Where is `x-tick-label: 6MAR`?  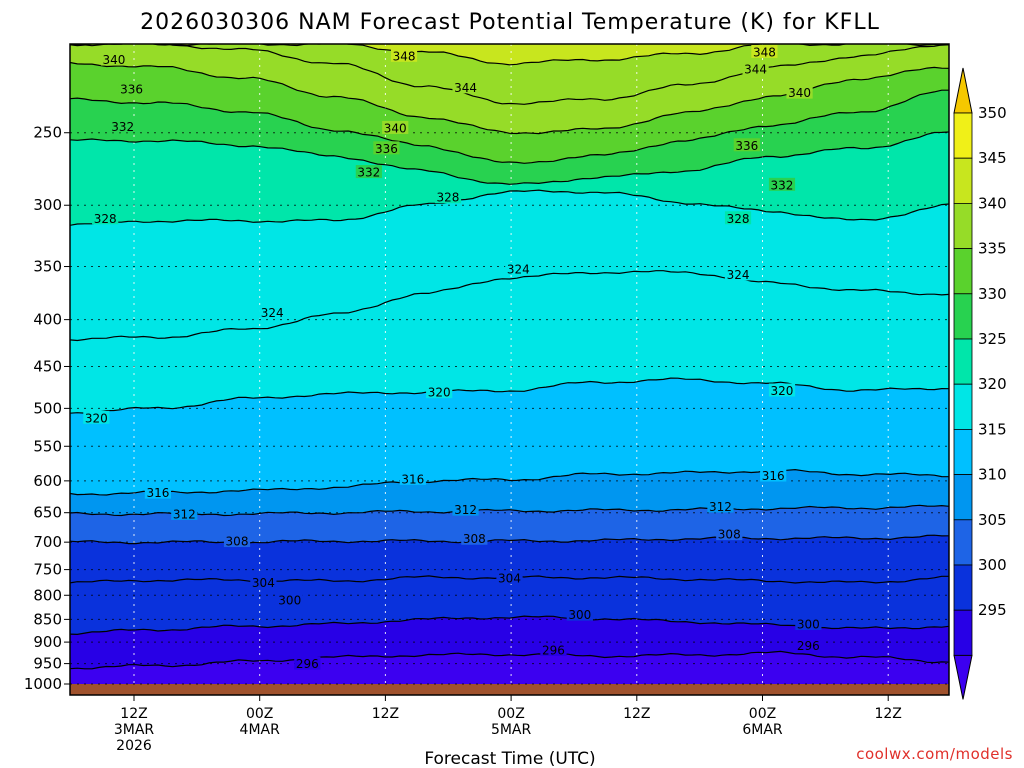
x-tick-label: 6MAR is located at coordinates (762, 730).